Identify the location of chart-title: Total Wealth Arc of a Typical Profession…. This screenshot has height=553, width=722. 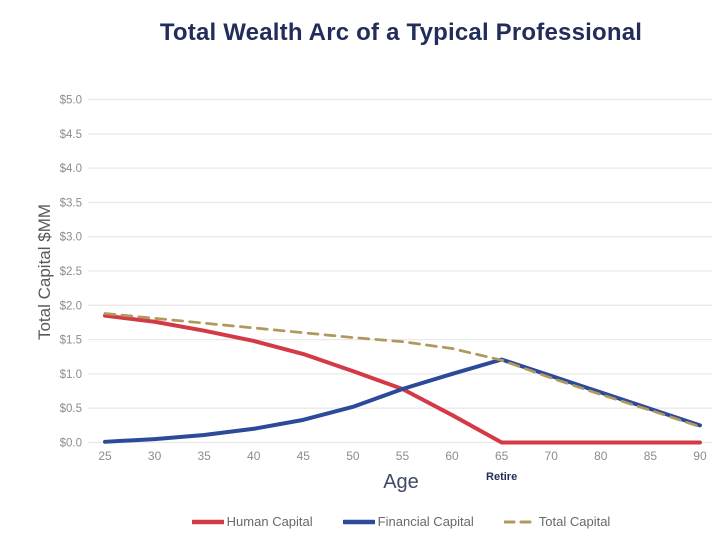
(401, 32).